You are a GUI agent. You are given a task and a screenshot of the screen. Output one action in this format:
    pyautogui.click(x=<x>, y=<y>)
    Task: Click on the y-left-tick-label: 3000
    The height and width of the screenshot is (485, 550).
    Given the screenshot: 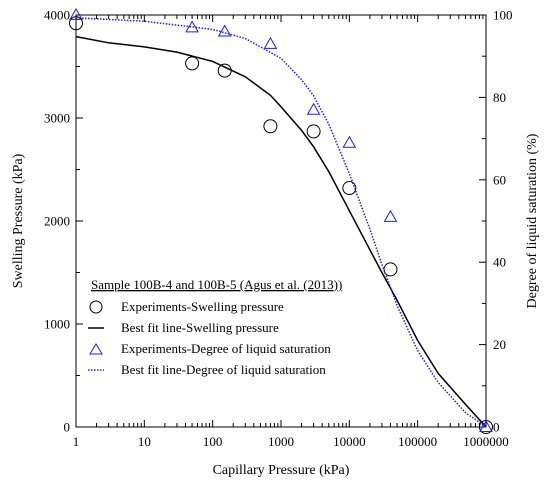 What is the action you would take?
    pyautogui.click(x=57, y=118)
    